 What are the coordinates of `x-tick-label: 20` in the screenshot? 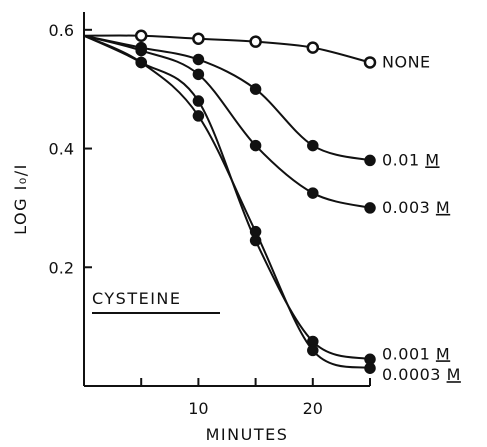 It's located at (313, 408).